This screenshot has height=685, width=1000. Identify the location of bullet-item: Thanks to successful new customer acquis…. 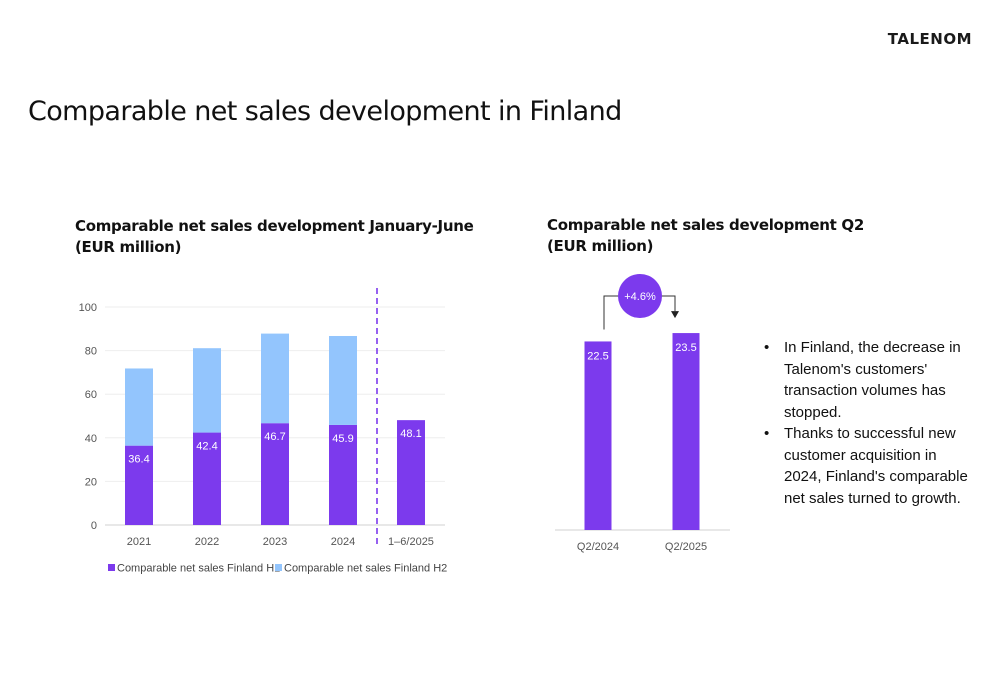
(866, 466).